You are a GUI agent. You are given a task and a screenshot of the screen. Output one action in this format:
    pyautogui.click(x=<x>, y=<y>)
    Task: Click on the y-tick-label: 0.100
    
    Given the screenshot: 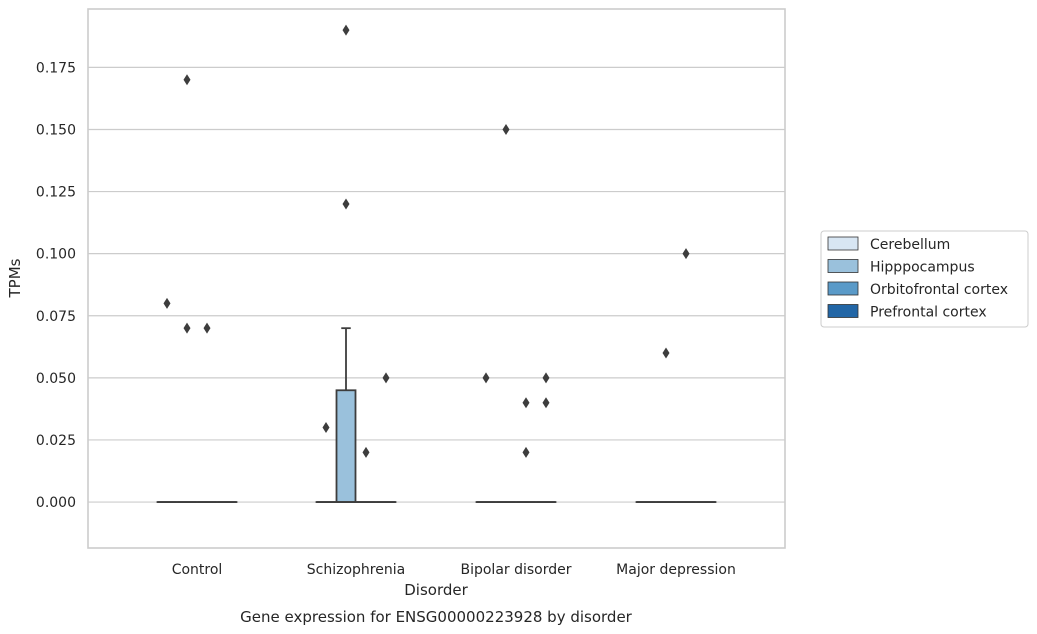 What is the action you would take?
    pyautogui.click(x=56, y=255)
    